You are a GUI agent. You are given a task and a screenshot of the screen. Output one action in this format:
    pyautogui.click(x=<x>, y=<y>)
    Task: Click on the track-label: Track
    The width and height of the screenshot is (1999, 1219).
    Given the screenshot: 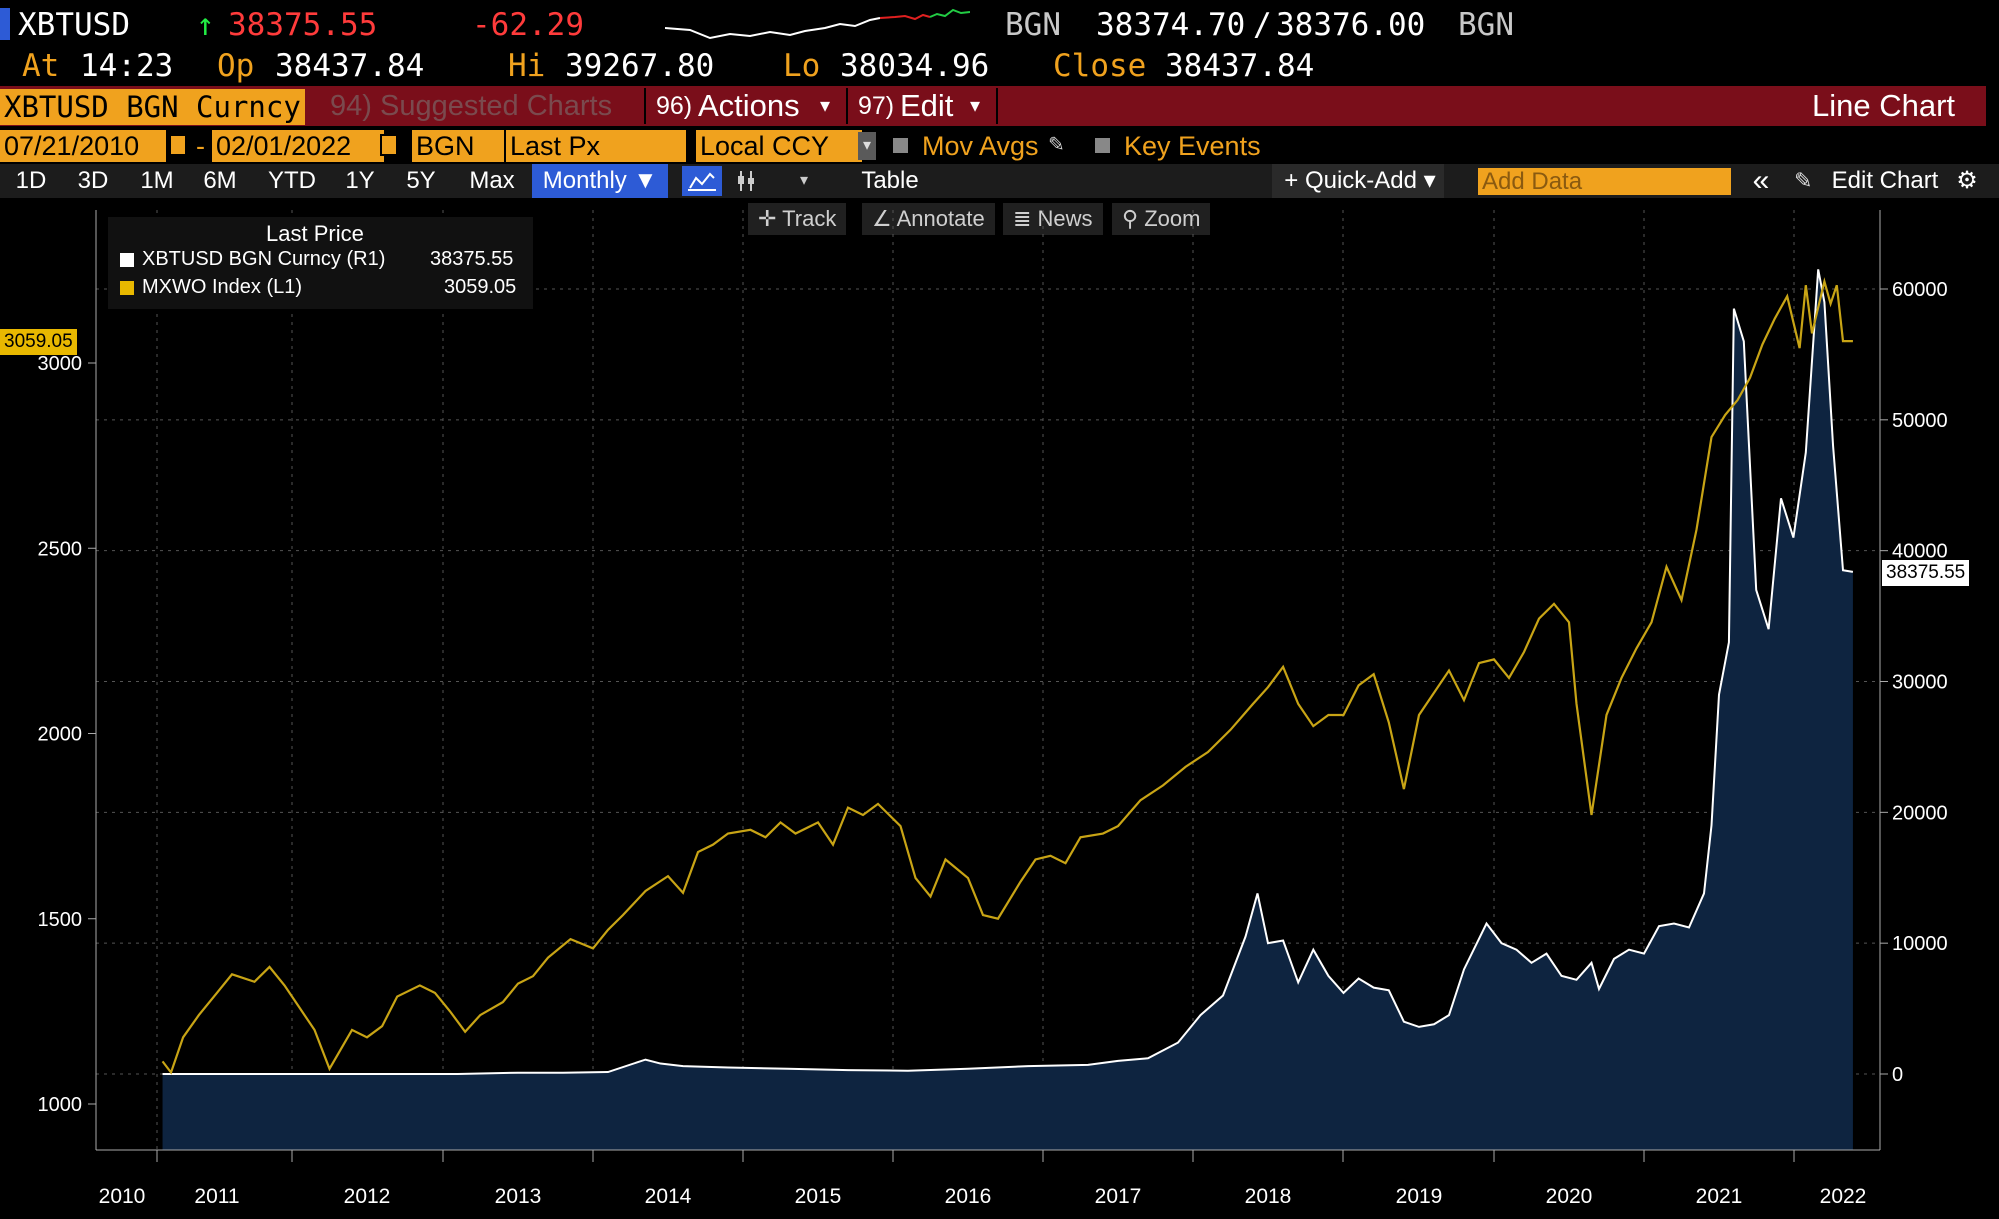 What is the action you would take?
    pyautogui.click(x=809, y=218)
    